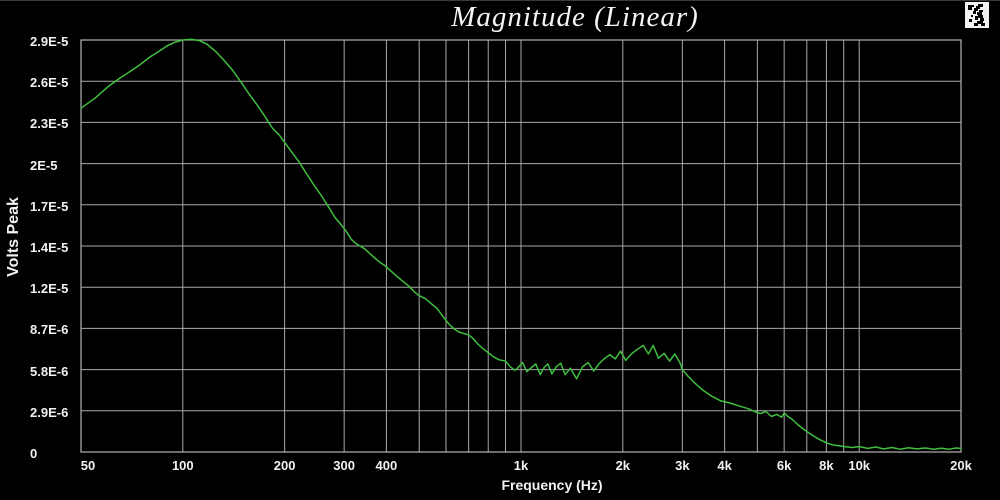 This screenshot has height=500, width=1000. Describe the element at coordinates (49, 289) in the screenshot. I see `y-tick-label: 1.2E-5` at that location.